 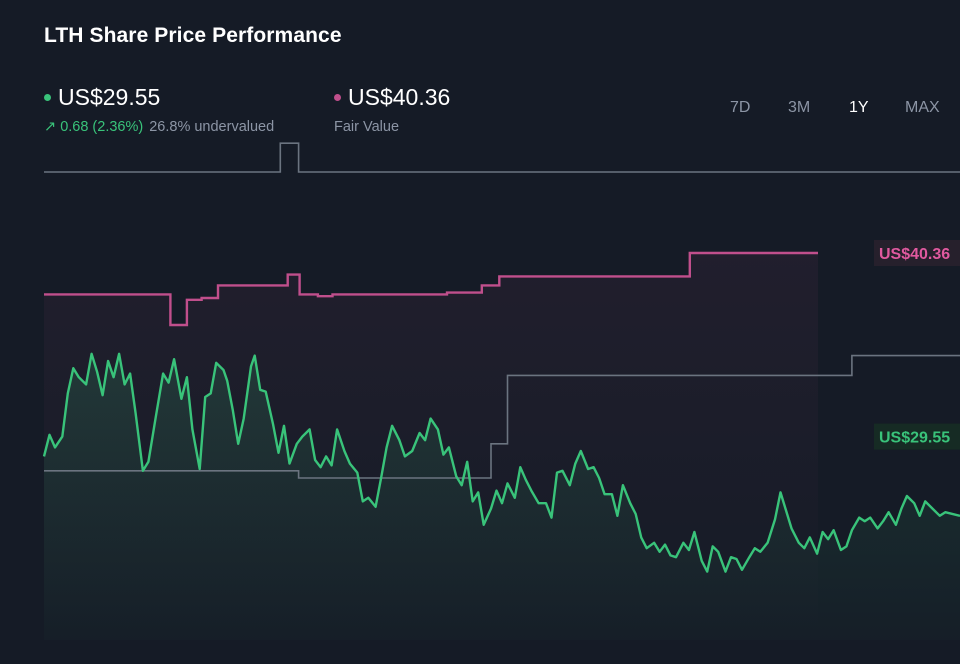 What do you see at coordinates (109, 97) in the screenshot?
I see `current-price: US$29.55` at bounding box center [109, 97].